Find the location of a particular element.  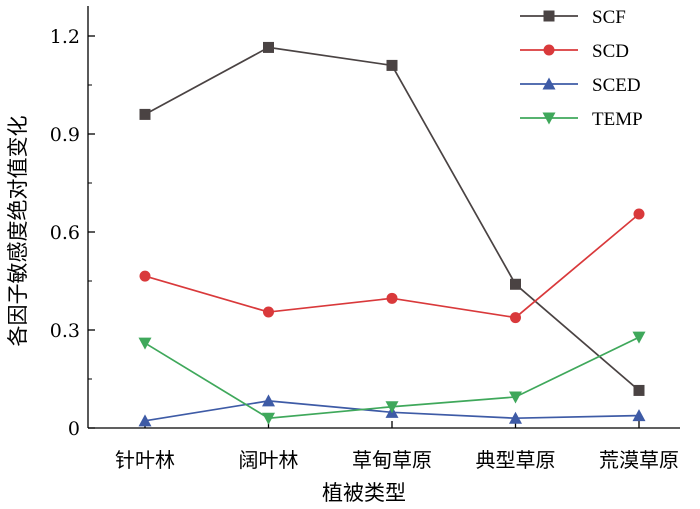

x-tick-label: 典型草原 is located at coordinates (516, 460).